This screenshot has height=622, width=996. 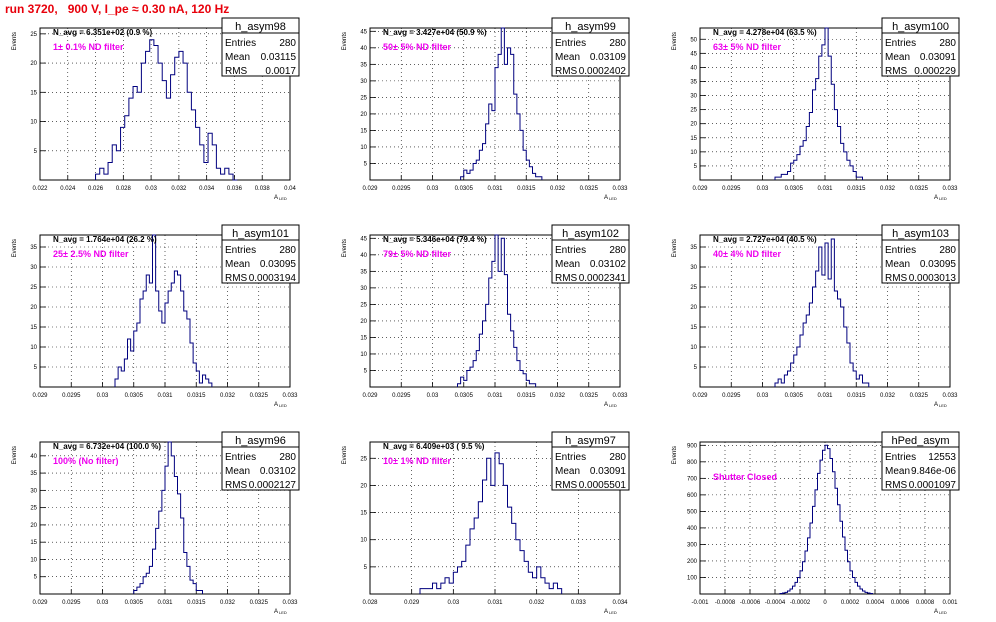 What do you see at coordinates (608, 471) in the screenshot?
I see `stats-value-mean: 0.03091` at bounding box center [608, 471].